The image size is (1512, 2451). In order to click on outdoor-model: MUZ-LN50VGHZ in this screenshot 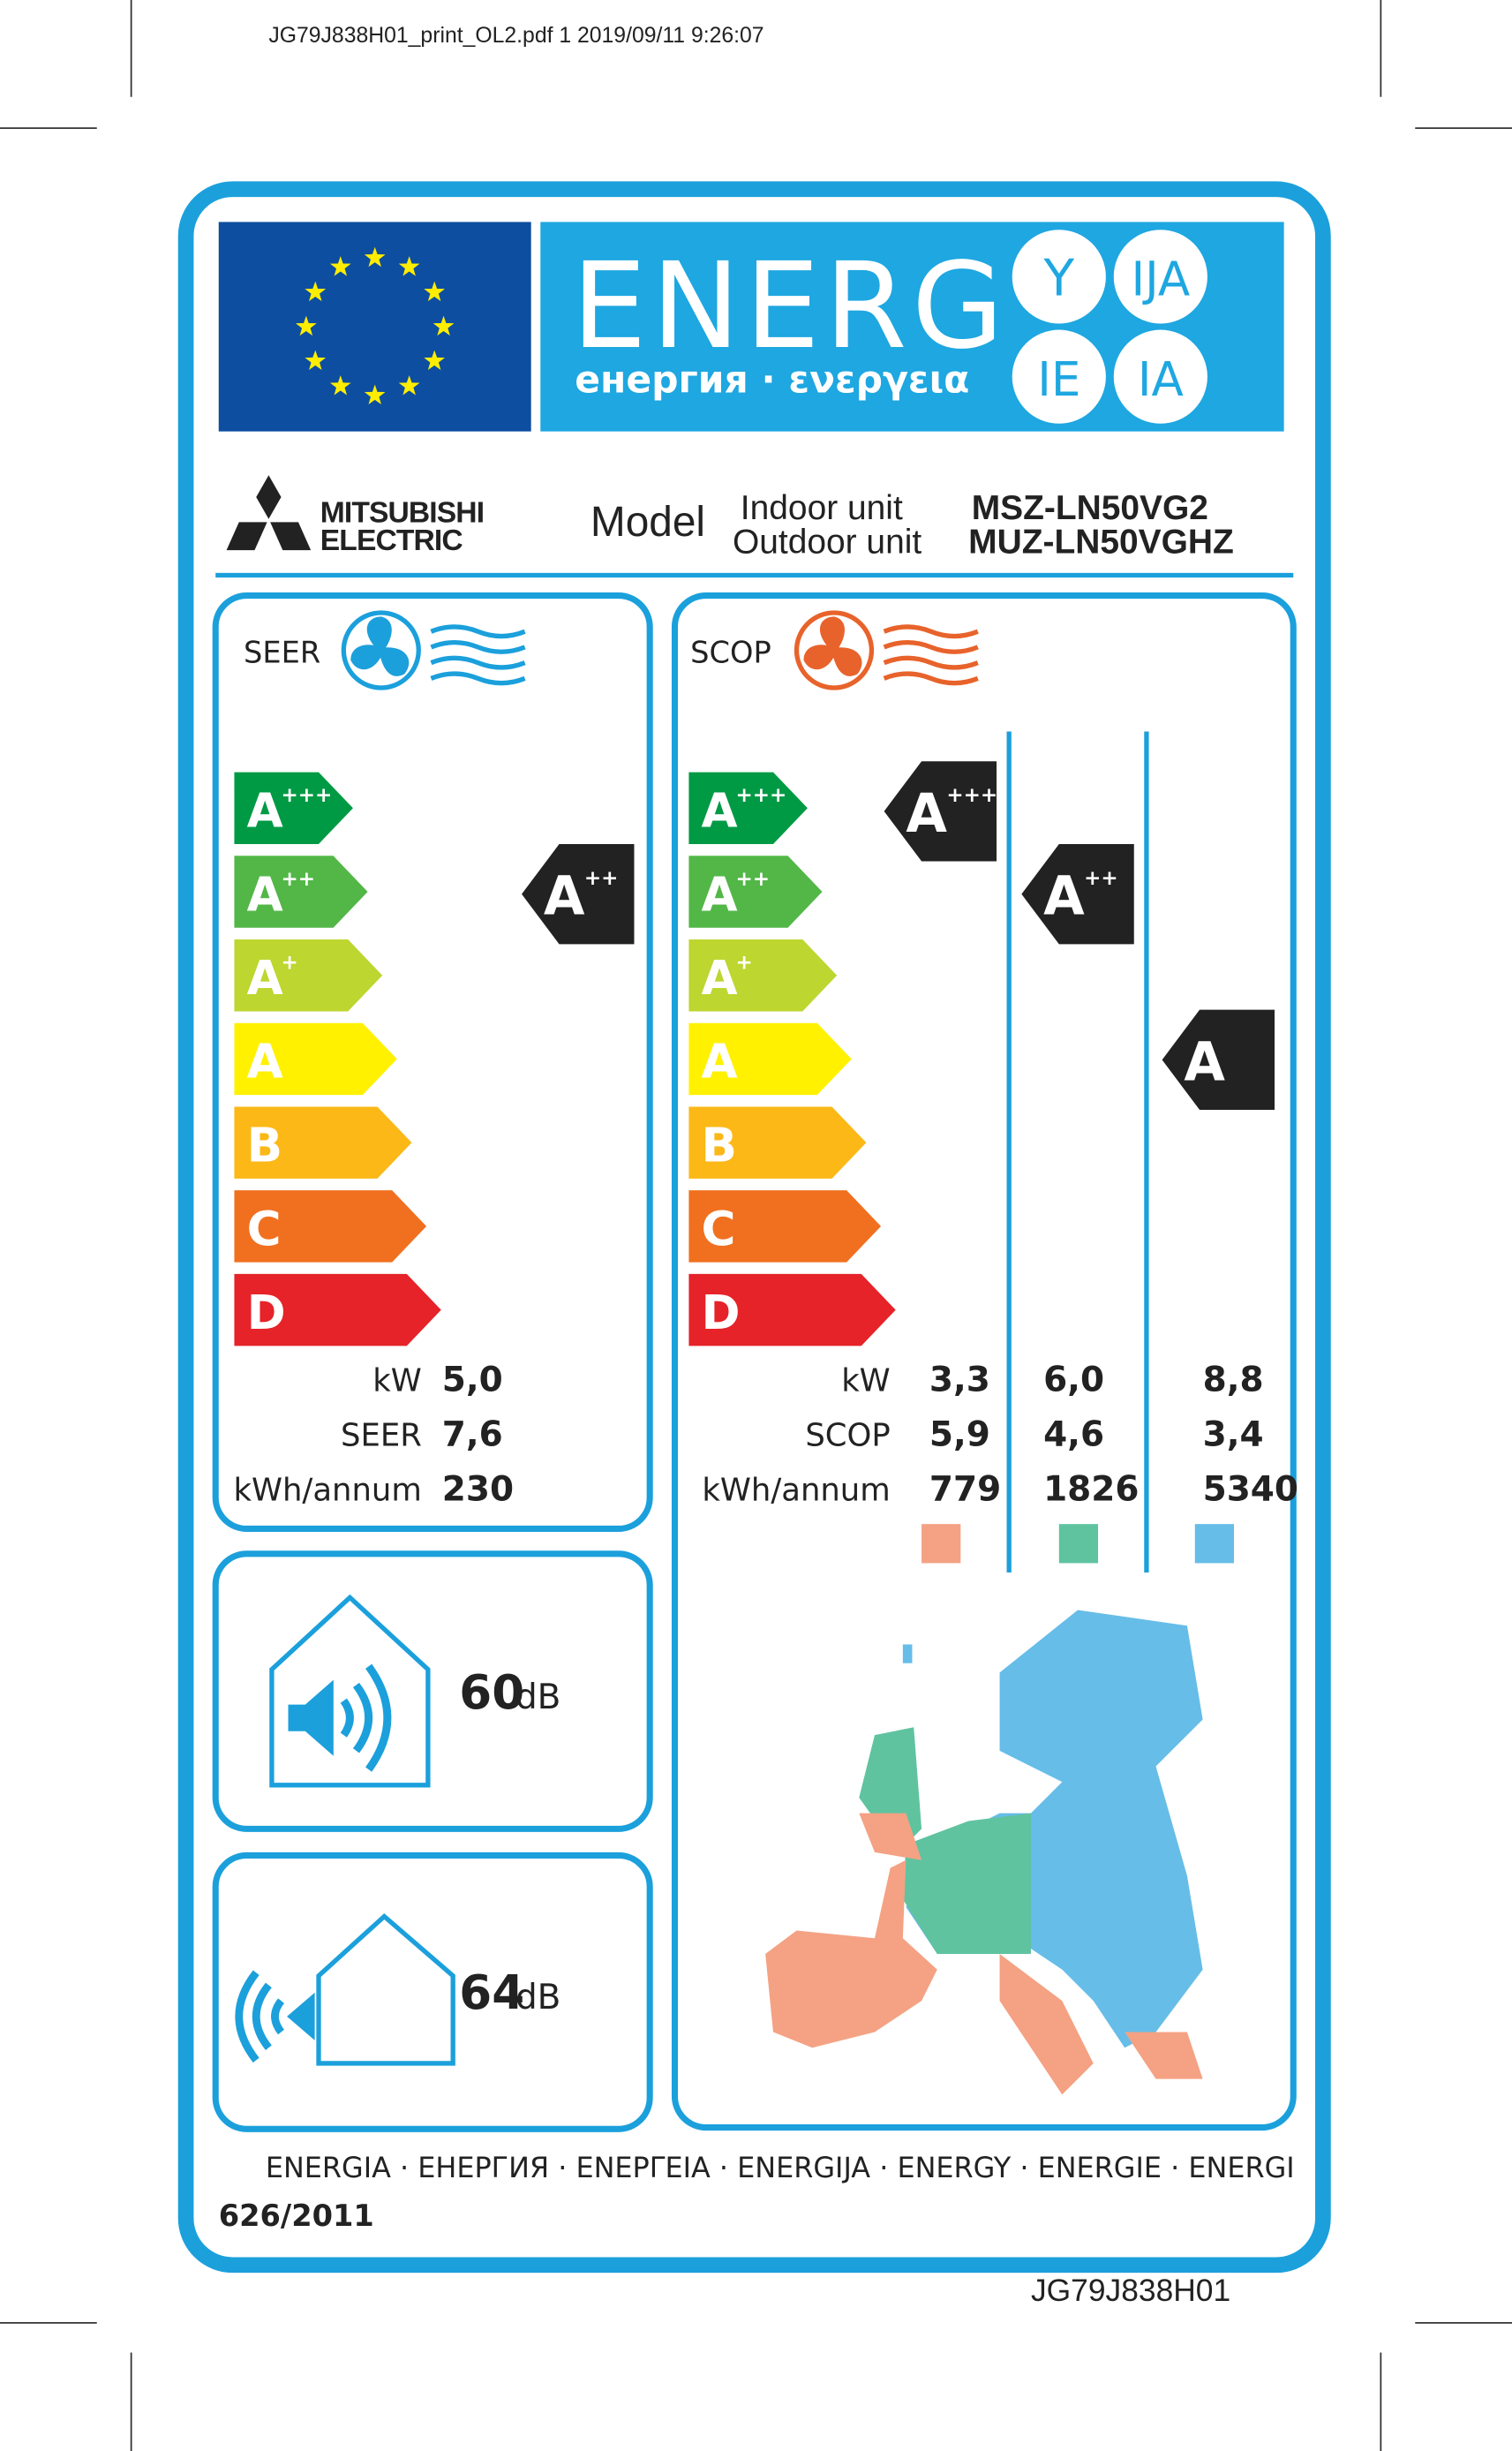, I will do `click(1101, 543)`.